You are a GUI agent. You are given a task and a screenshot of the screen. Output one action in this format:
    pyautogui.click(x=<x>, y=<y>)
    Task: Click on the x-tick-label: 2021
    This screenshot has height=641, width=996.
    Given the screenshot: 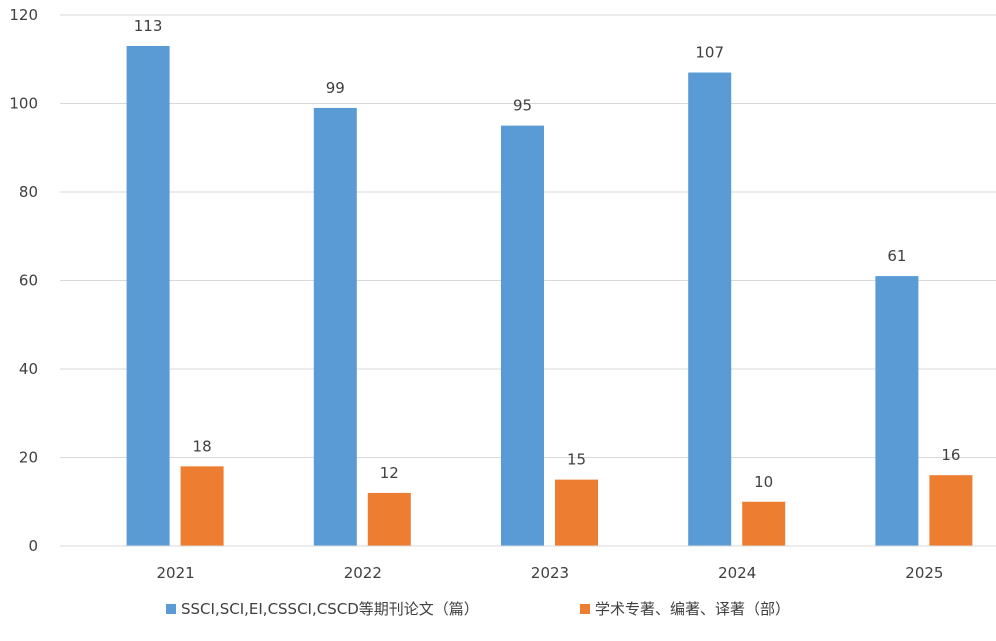 What is the action you would take?
    pyautogui.click(x=176, y=573)
    